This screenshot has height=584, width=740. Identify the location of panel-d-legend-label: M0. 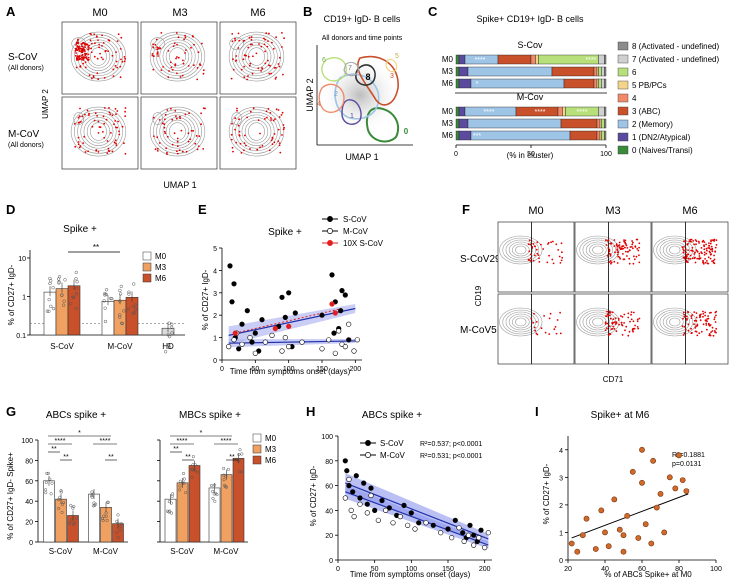
(161, 256).